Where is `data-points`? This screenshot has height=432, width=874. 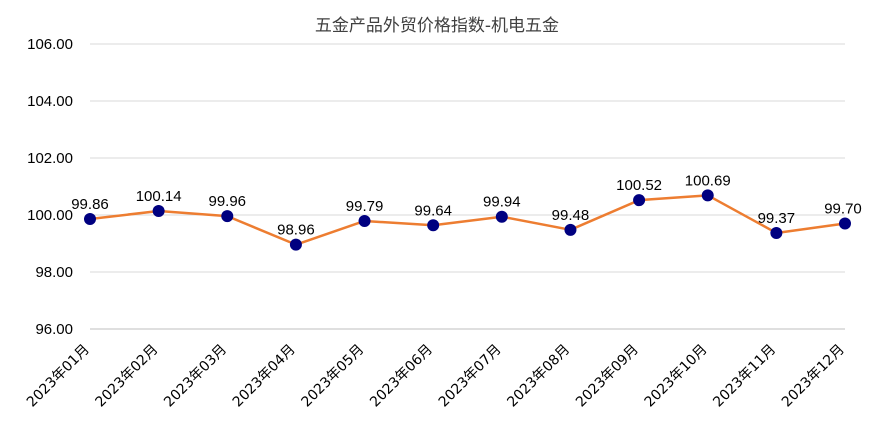 data-points is located at coordinates (467, 220).